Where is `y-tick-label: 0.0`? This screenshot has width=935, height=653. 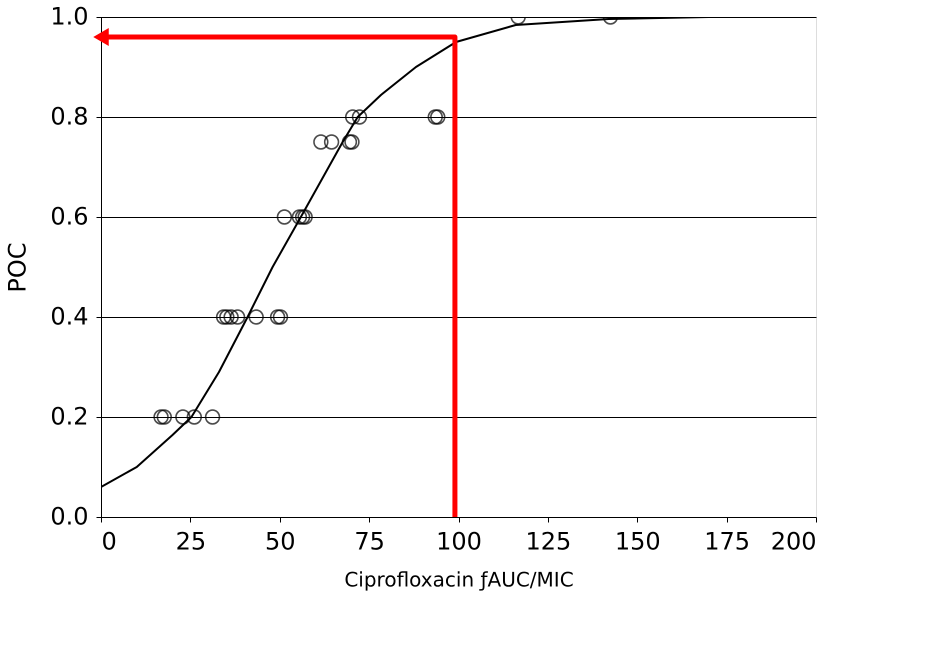
y-tick-label: 0.0 is located at coordinates (69, 516).